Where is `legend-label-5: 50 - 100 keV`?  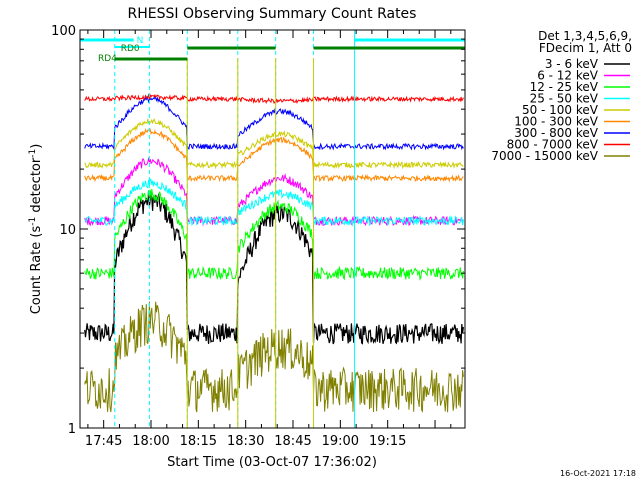
legend-label-5: 50 - 100 keV is located at coordinates (560, 110).